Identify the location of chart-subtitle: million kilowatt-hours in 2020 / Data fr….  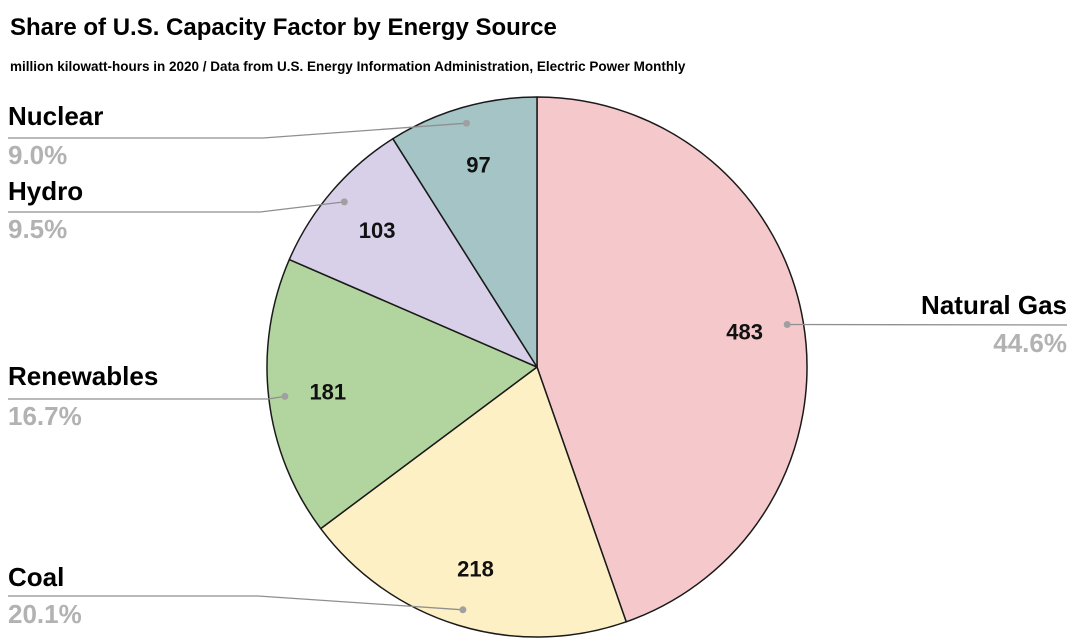
(348, 66).